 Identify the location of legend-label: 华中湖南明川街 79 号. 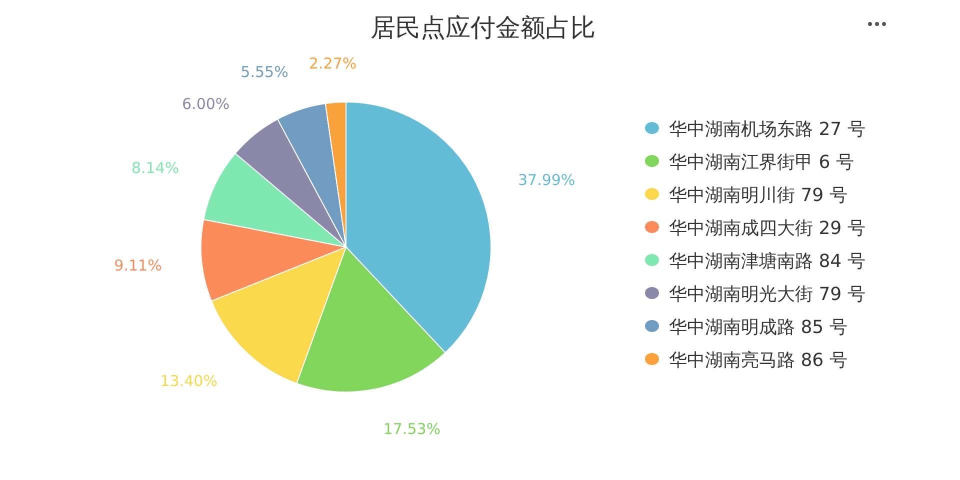
(758, 195).